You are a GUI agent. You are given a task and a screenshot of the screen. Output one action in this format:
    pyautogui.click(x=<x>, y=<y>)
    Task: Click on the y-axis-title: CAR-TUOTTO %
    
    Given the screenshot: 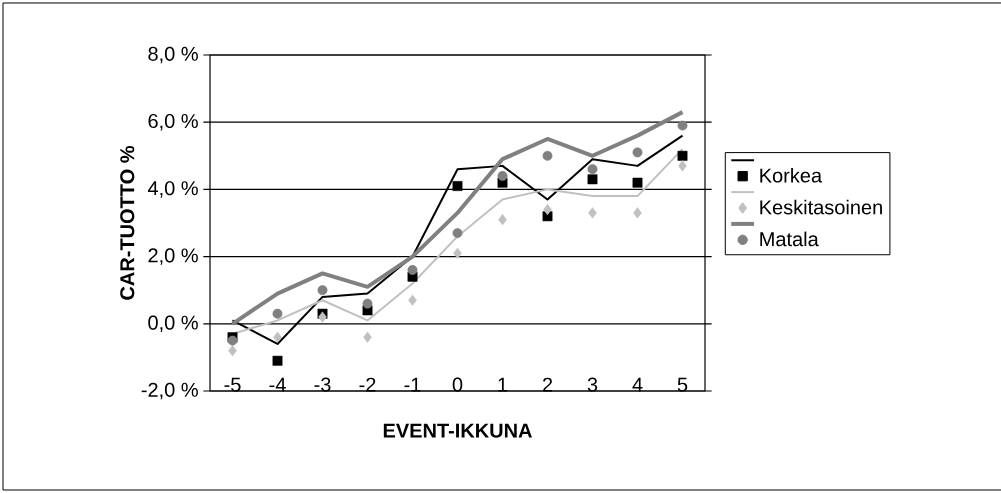 What is the action you would take?
    pyautogui.click(x=127, y=222)
    